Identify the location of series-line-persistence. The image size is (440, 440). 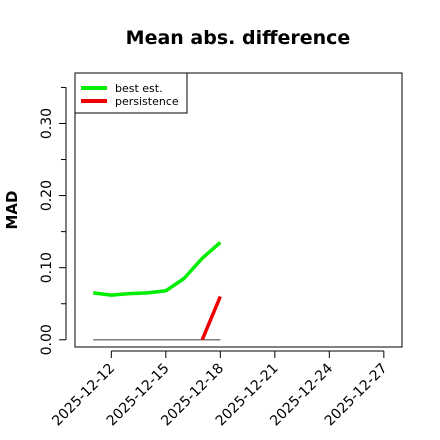
(211, 318).